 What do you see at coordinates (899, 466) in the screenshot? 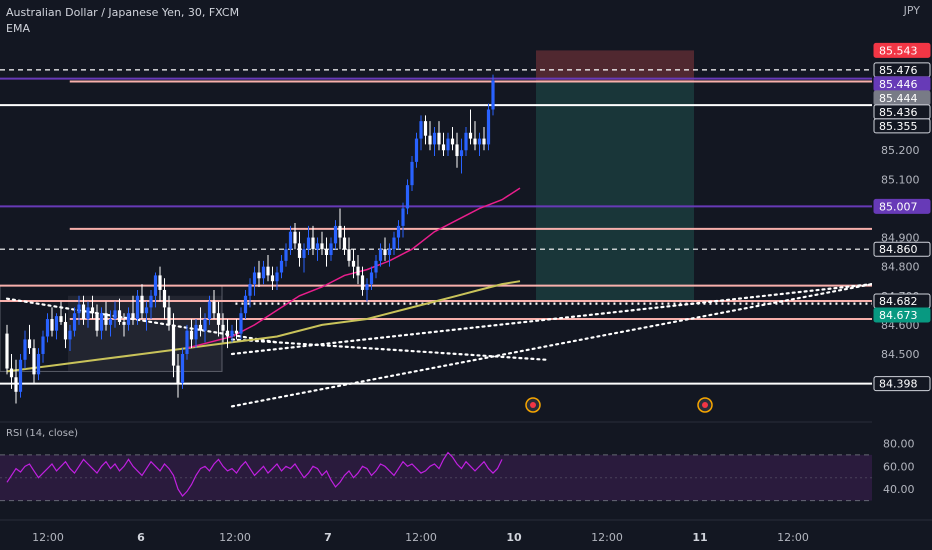
I see `rsi-tick: 60.00` at bounding box center [899, 466].